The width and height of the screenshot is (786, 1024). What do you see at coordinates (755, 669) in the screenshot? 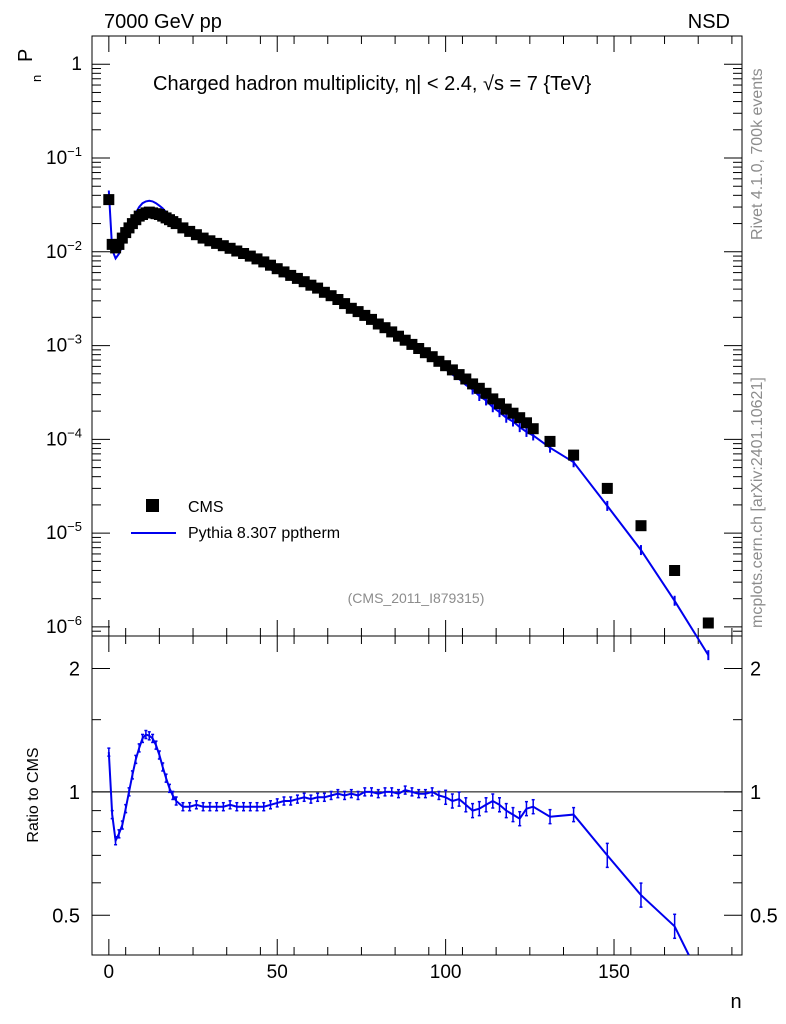
I see `ratio-ytick-label-right: 2` at bounding box center [755, 669].